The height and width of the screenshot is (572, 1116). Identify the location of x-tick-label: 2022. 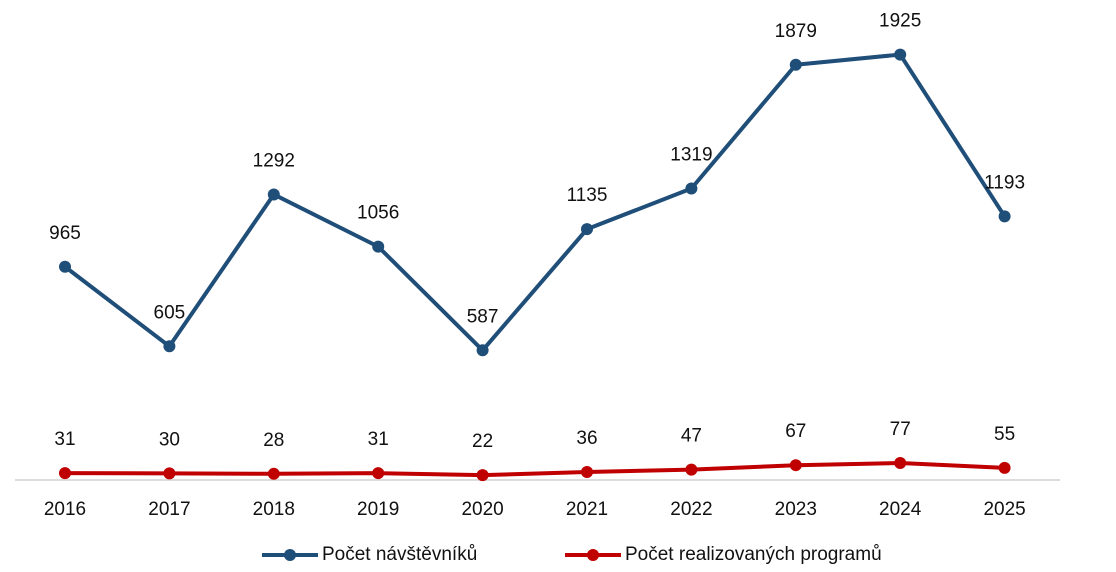
(691, 509).